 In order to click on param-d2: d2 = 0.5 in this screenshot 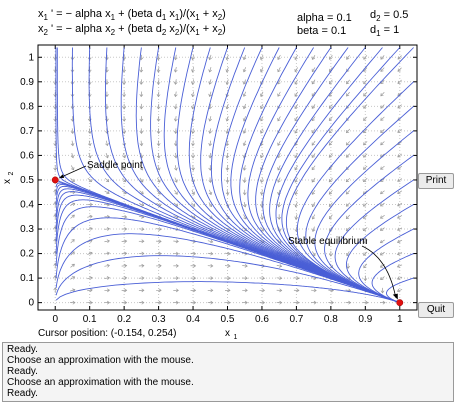, I will do `click(389, 16)`.